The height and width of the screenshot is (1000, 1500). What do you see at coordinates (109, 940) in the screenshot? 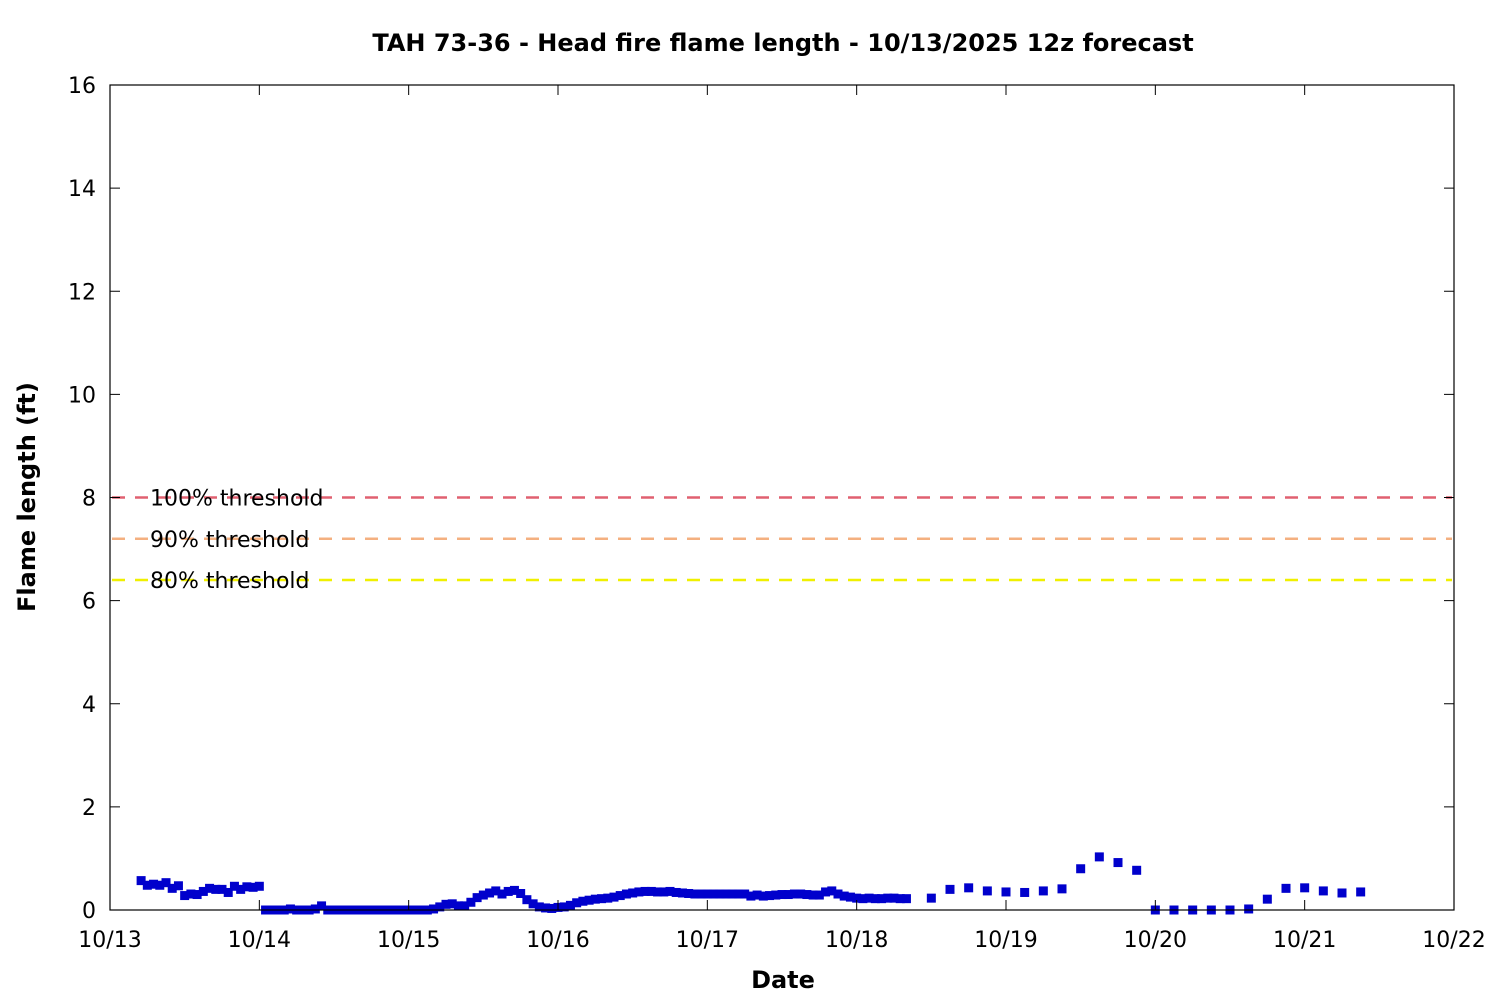
I see `x-tick-label: 10/13` at bounding box center [109, 940].